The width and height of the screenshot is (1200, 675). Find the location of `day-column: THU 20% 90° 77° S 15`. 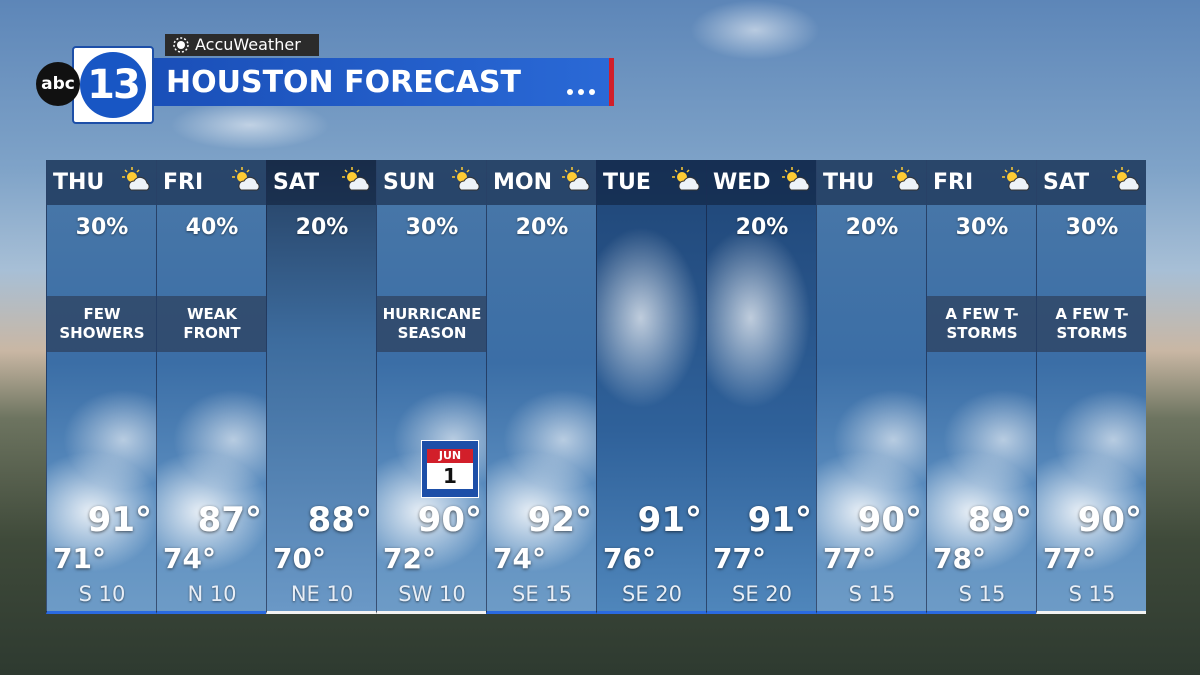

day-column: THU 20% 90° 77° S 15 is located at coordinates (871, 387).